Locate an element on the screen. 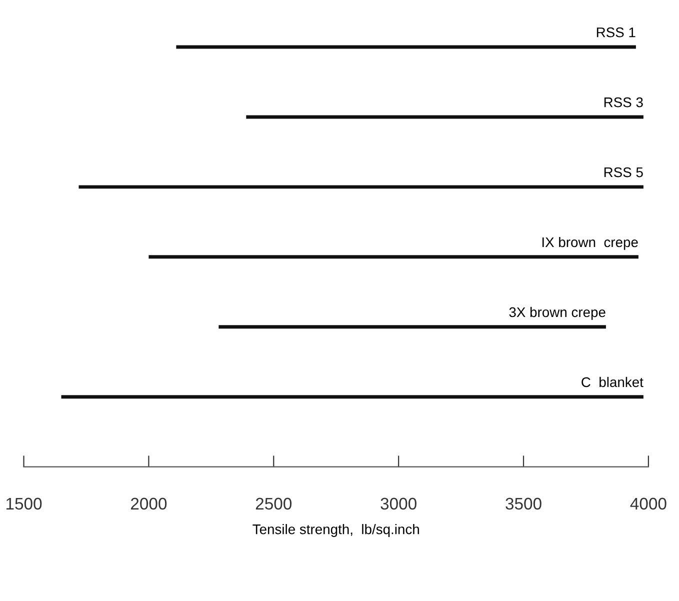 The height and width of the screenshot is (601, 679). x-tick-label: 1500 is located at coordinates (24, 504).